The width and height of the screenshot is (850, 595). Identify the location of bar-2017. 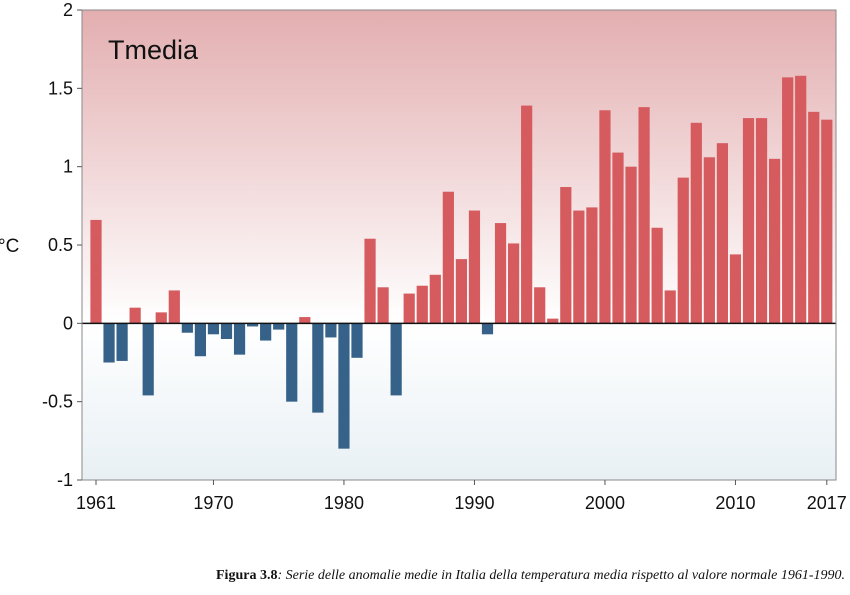
(827, 221).